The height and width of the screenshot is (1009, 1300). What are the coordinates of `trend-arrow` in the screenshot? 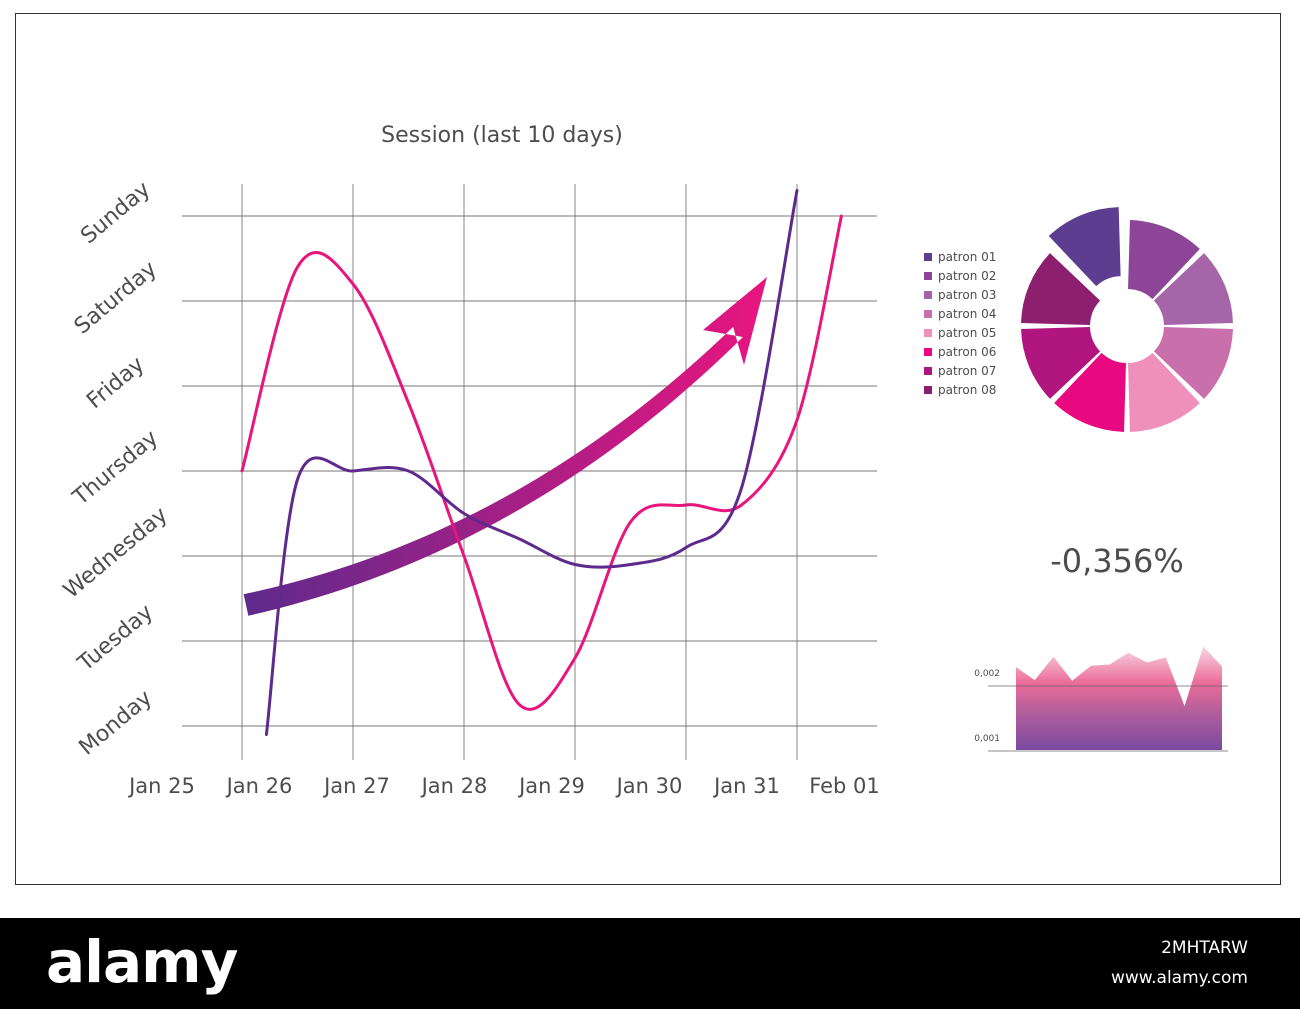 It's located at (505, 446).